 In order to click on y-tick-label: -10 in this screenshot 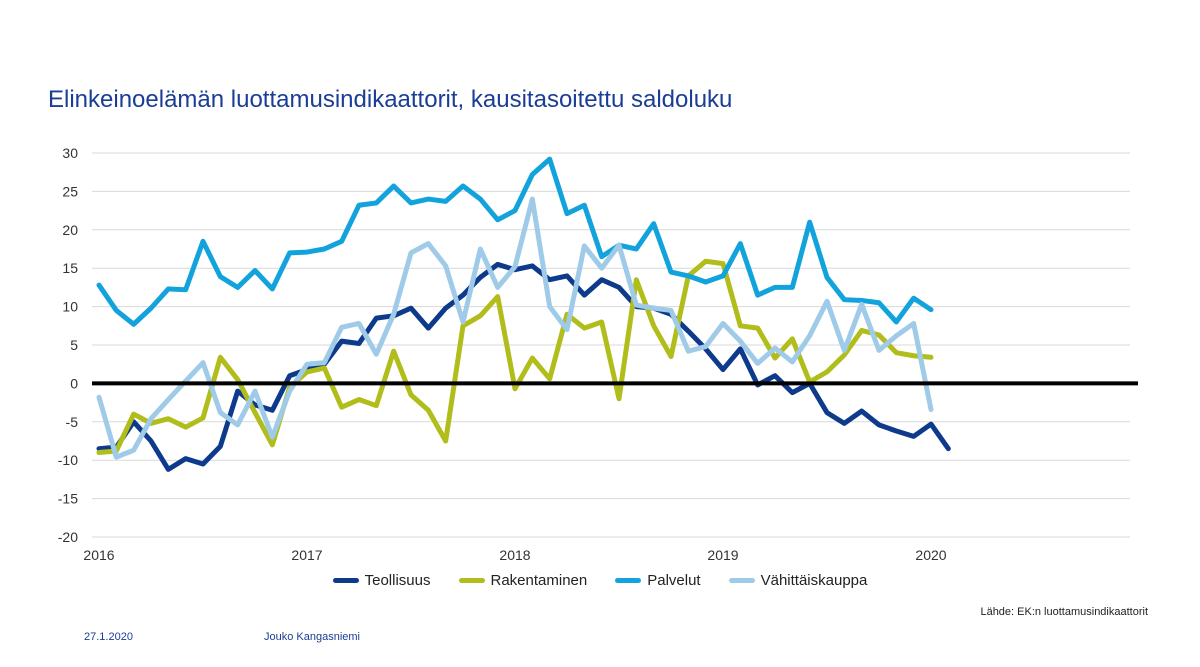, I will do `click(68, 460)`.